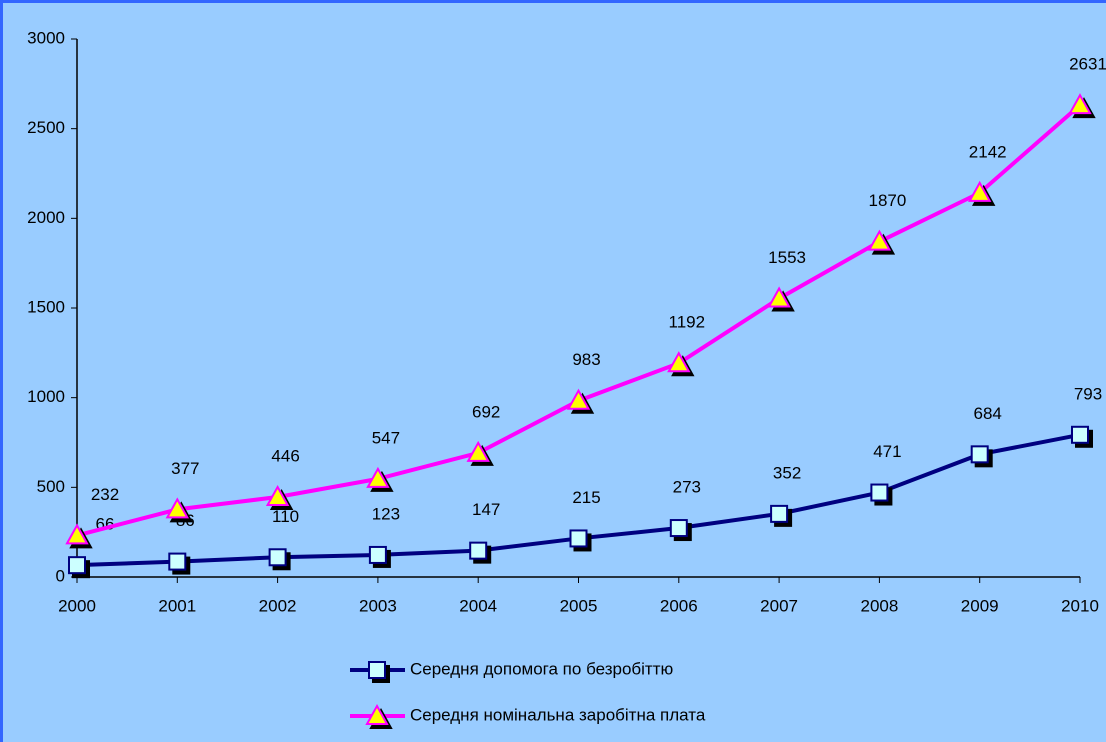  What do you see at coordinates (988, 413) in the screenshot?
I see `data-label: 684` at bounding box center [988, 413].